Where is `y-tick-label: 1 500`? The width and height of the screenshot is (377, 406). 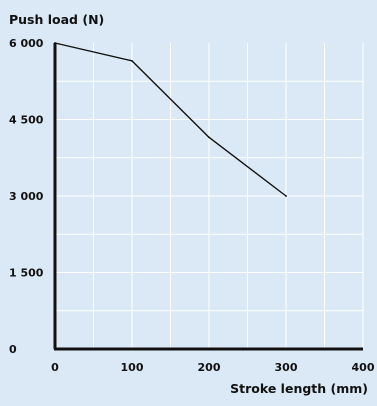
y-tick-label: 1 500 is located at coordinates (26, 273).